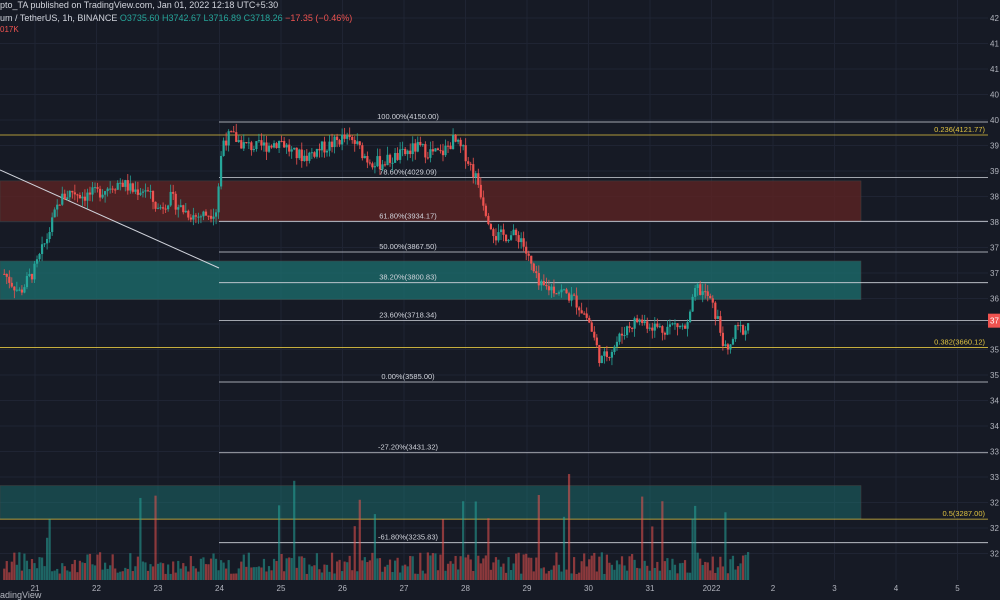  I want to click on change-value: −17.35 (−0.46%), so click(319, 18).